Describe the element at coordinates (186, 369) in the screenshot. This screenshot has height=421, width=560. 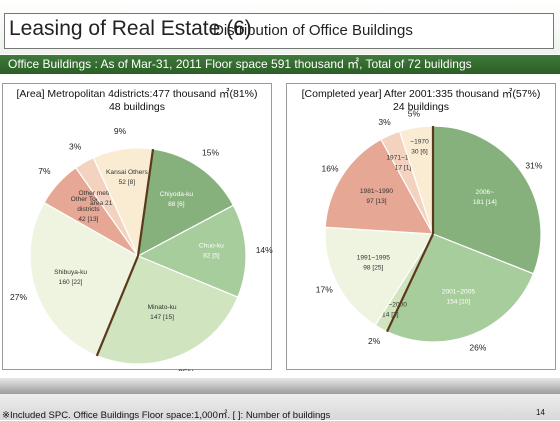
I see `slice-pct-0-2: 25%` at that location.